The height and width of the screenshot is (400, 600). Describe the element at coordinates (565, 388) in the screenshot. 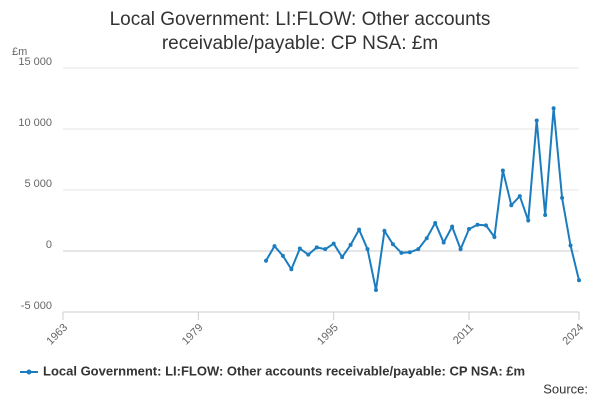

I see `source: Source:` at that location.